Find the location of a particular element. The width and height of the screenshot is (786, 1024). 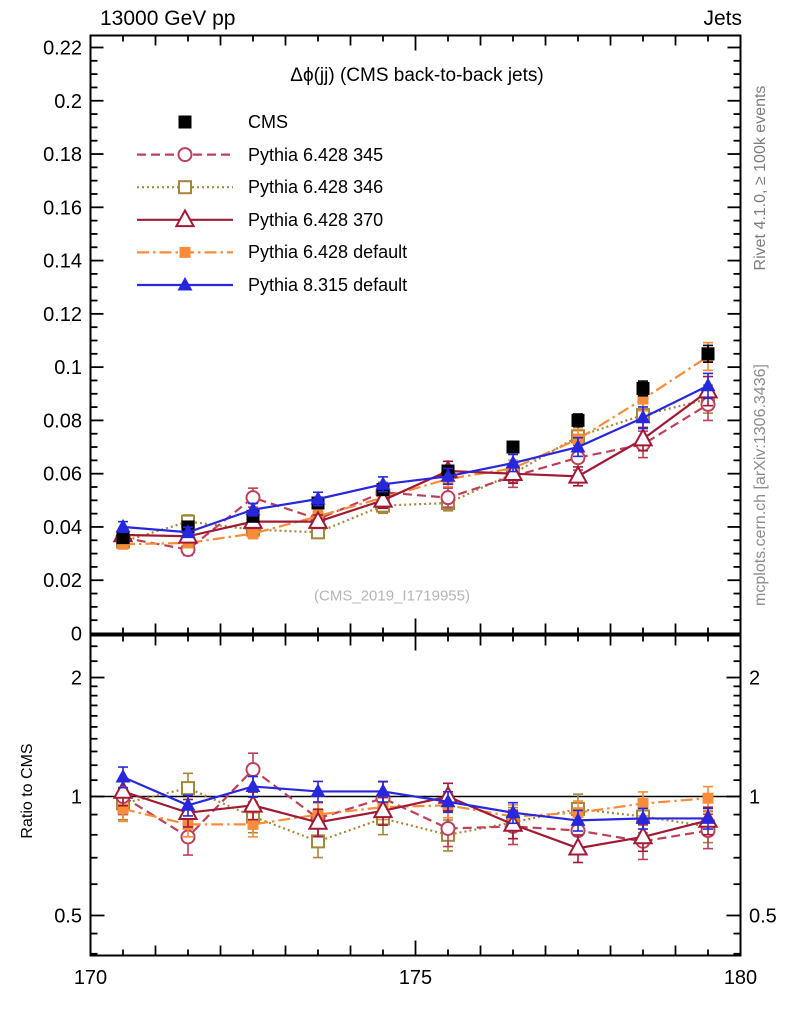

svg-text: 175 is located at coordinates (415, 978).